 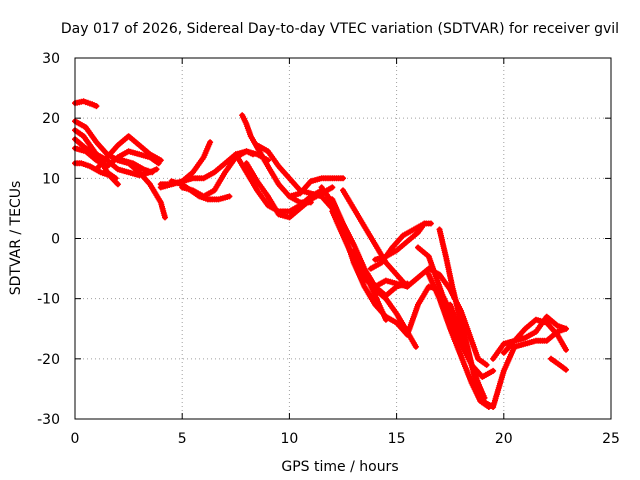 I want to click on y-tick-label: -10, so click(x=48, y=300).